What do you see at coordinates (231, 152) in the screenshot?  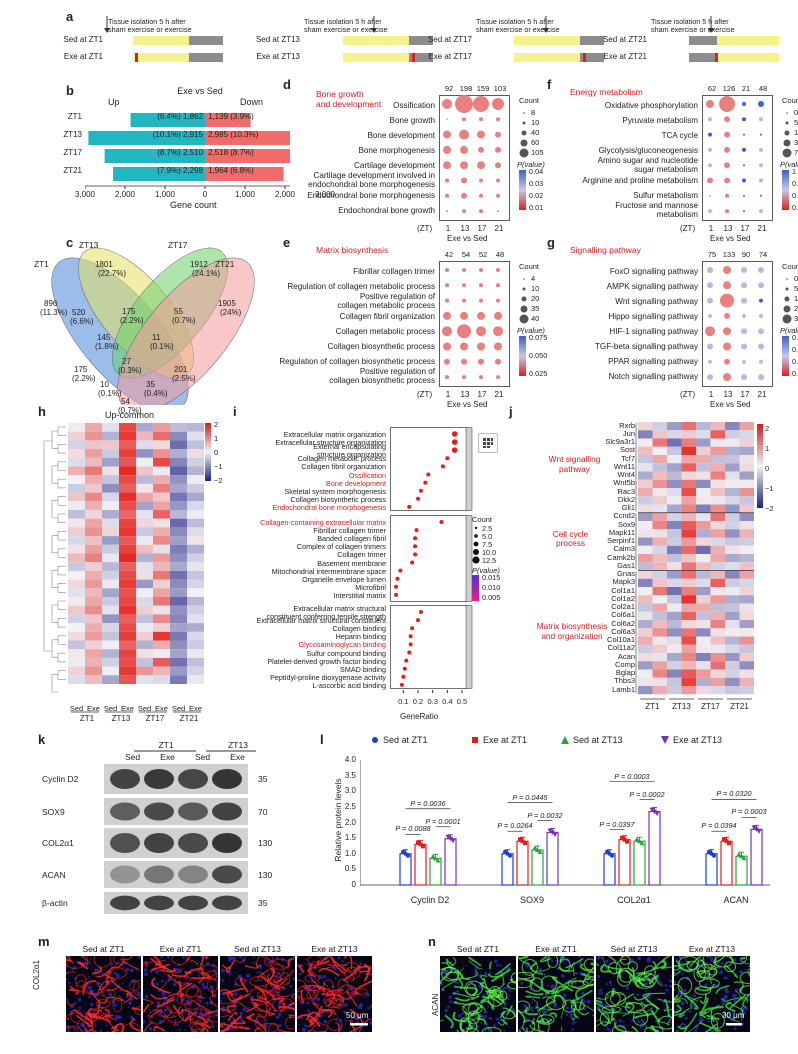 I see `panel-b-down-value: 2,518 (8.7%)` at bounding box center [231, 152].